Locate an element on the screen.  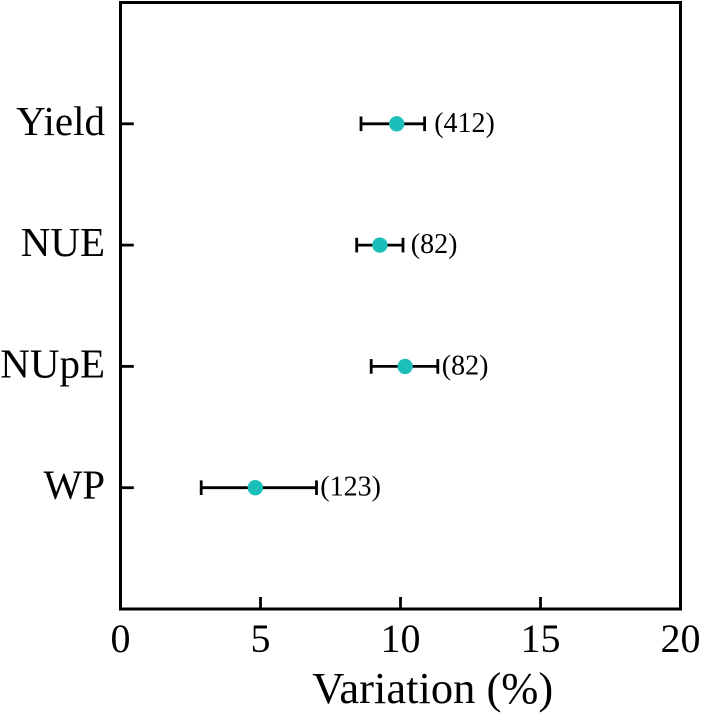
svg-text: 10 is located at coordinates (401, 638).